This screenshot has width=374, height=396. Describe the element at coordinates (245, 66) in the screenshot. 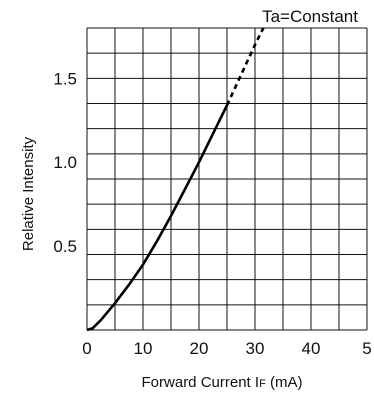

I see `series-line-extrapolated` at that location.